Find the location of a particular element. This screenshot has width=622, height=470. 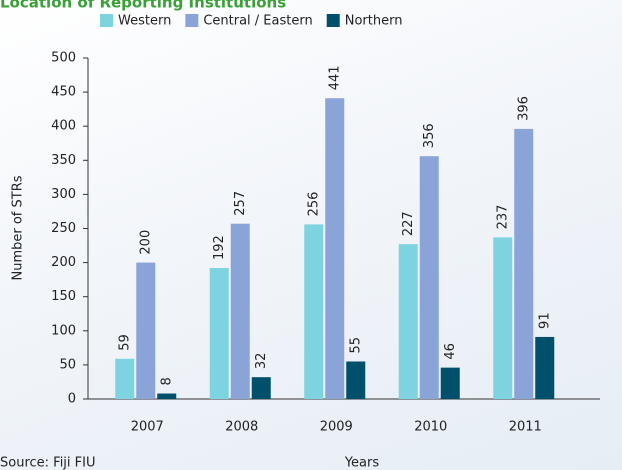

y-tick-label: 300 is located at coordinates (63, 194).